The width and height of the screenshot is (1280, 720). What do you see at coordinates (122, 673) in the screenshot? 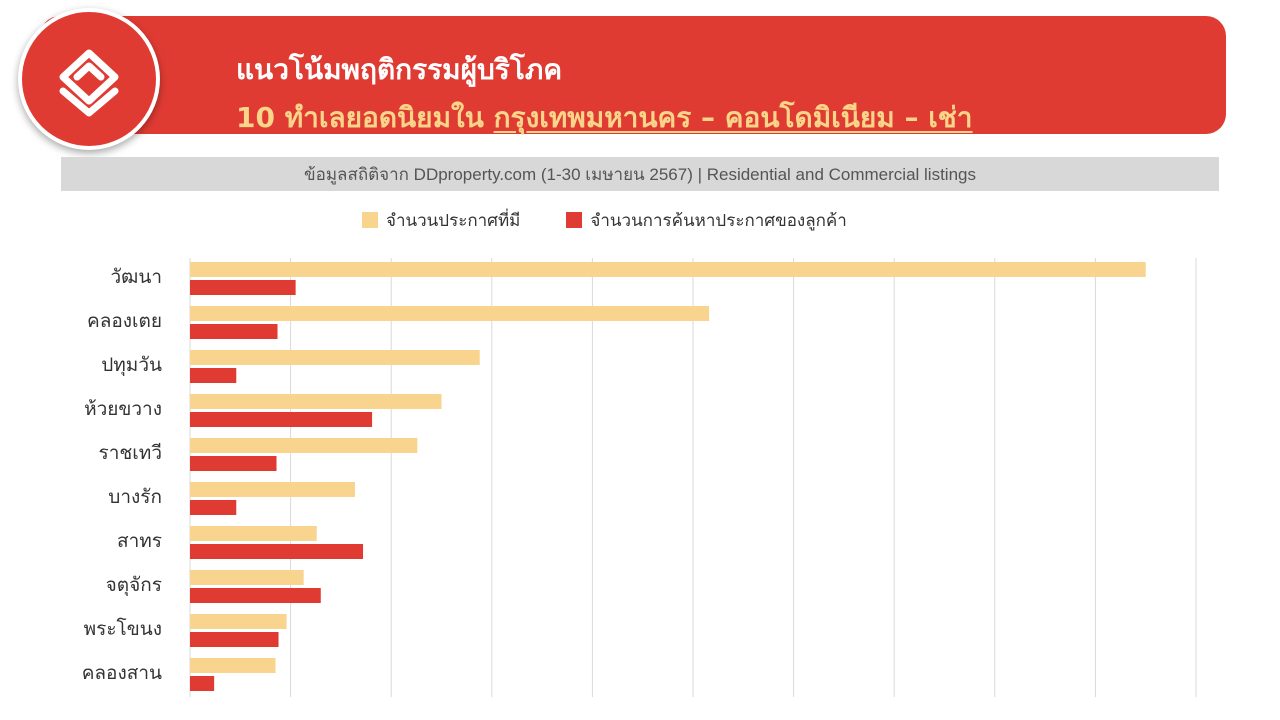
I see `category-label: คลองสาน` at bounding box center [122, 673].